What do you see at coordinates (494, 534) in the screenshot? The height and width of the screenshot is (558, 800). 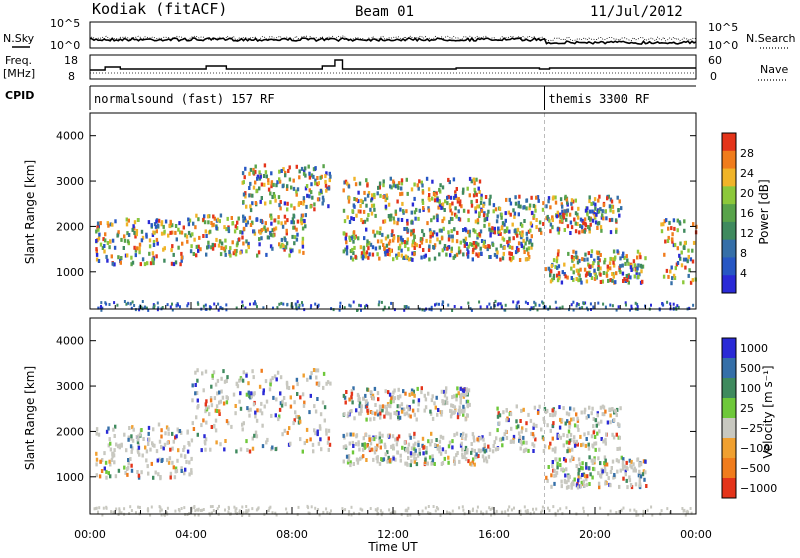 I see `x-tick-label: 16:00` at bounding box center [494, 534].